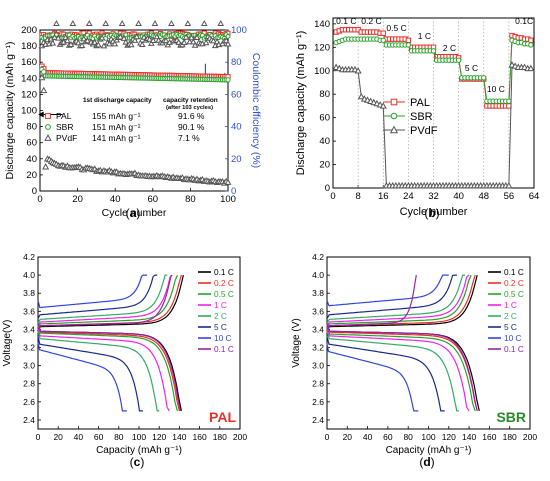 This screenshot has width=550, height=481. What do you see at coordinates (29, 348) in the screenshot?
I see `y-tick-label: 3.2` at bounding box center [29, 348].